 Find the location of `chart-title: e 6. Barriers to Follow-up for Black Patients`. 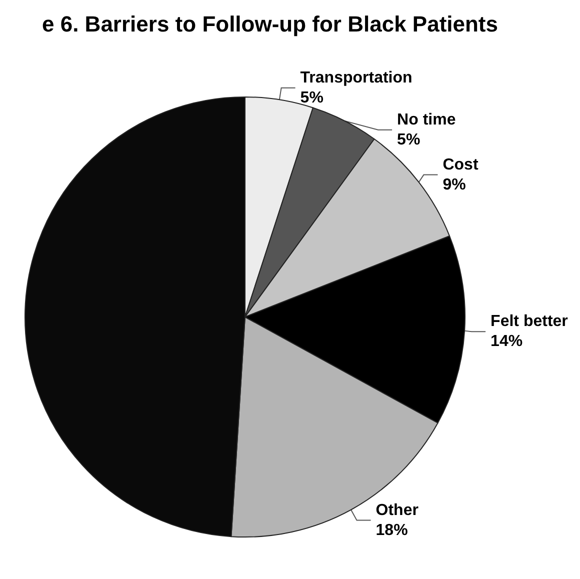

chart-title: e 6. Barriers to Follow-up for Black Patients is located at coordinates (270, 24).